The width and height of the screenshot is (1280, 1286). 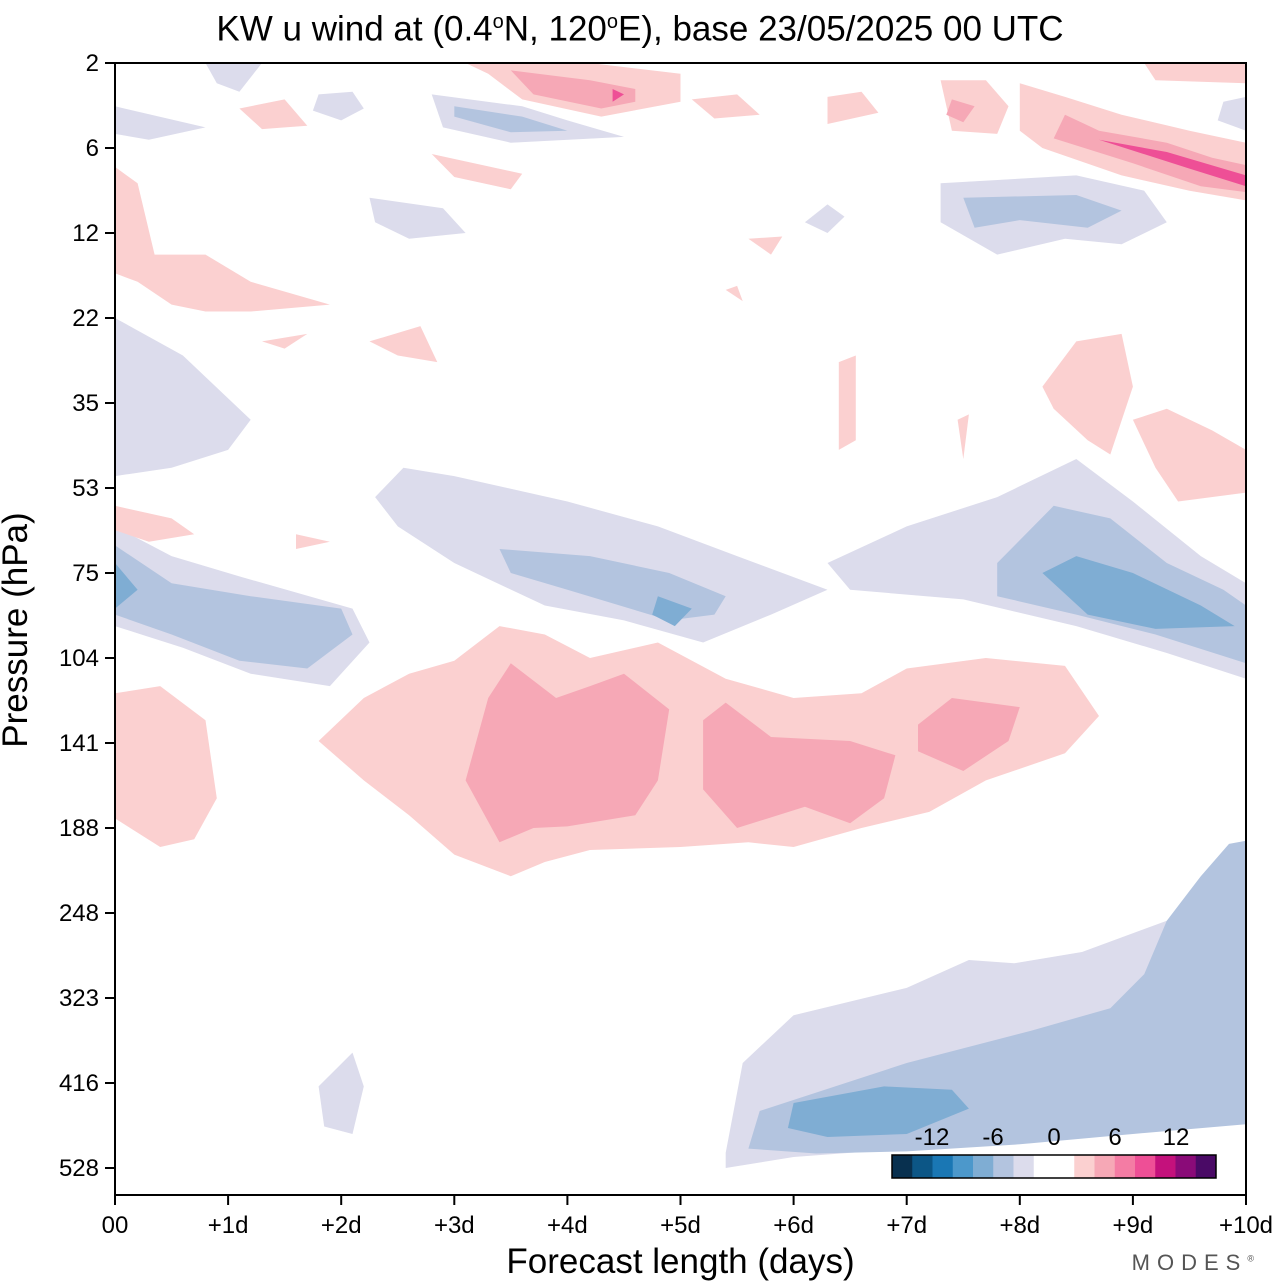 What do you see at coordinates (1133, 1225) in the screenshot?
I see `x-tick-label: +9d` at bounding box center [1133, 1225].